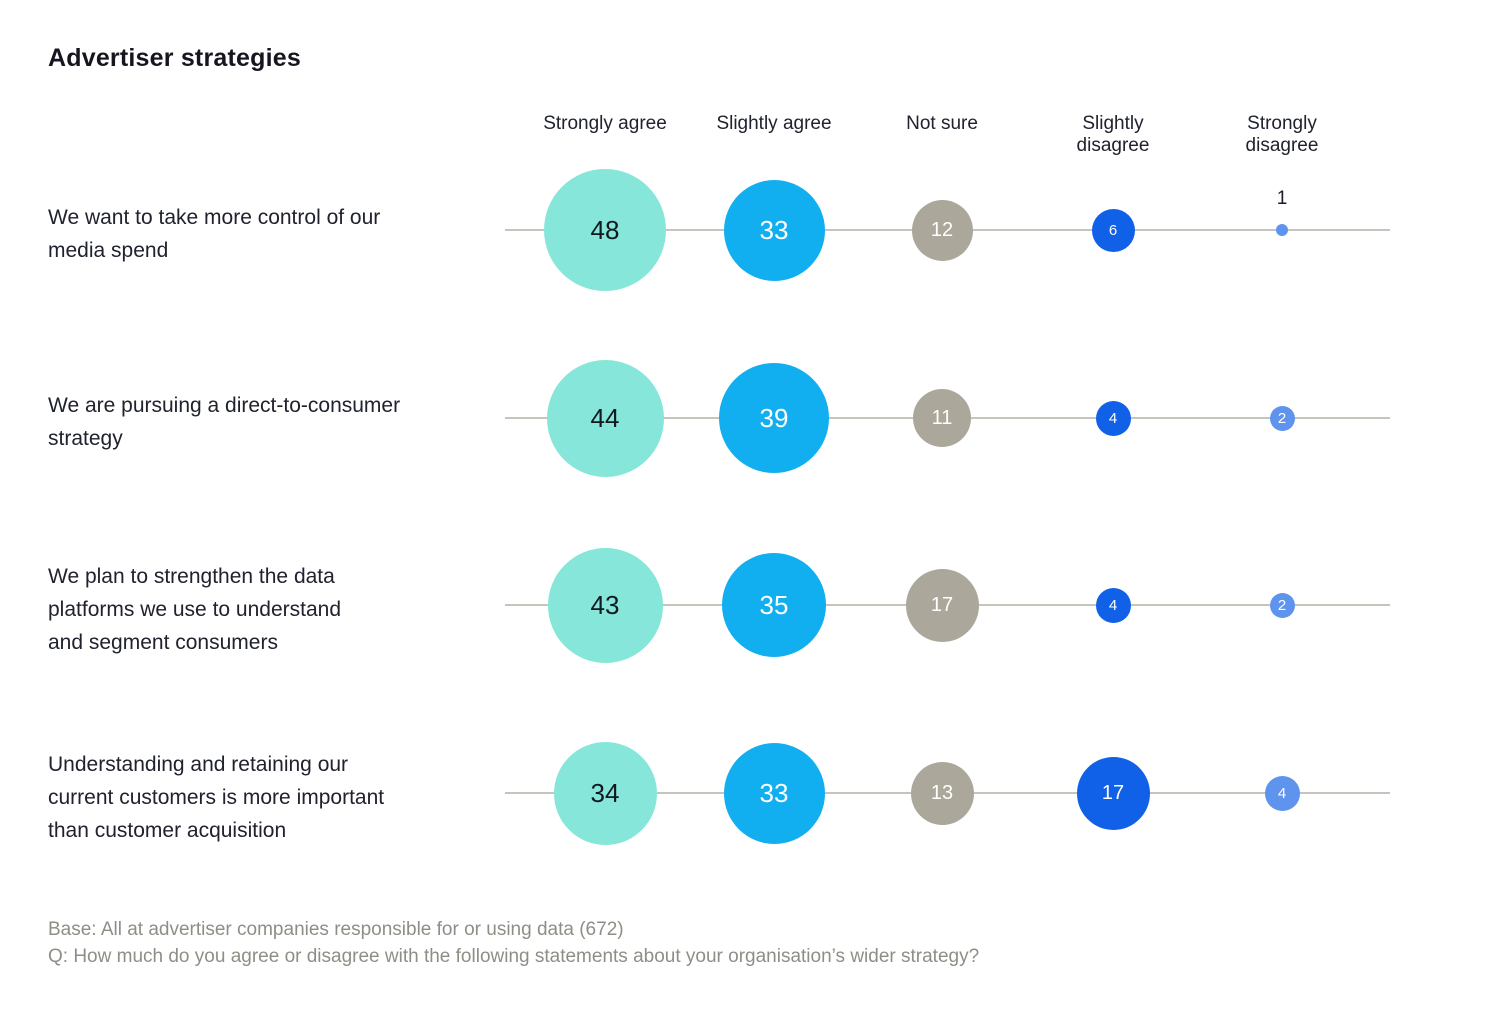 Image resolution: width=1500 pixels, height=1019 pixels. I want to click on column-header: Strongly agree, so click(605, 124).